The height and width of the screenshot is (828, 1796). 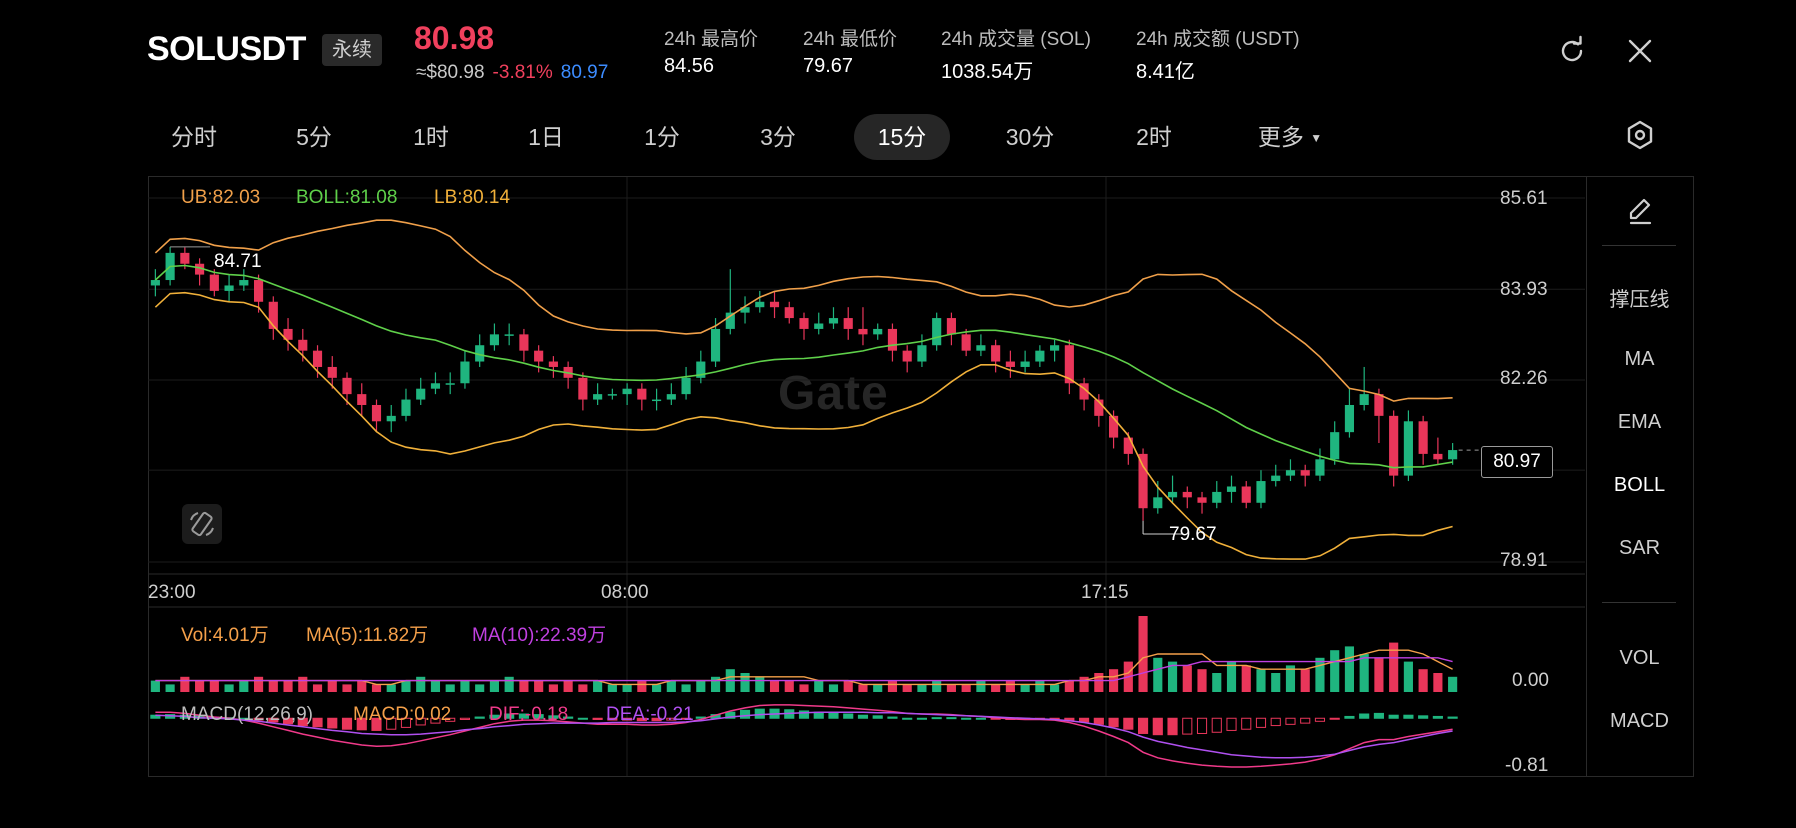 What do you see at coordinates (1030, 137) in the screenshot?
I see `tab-30m: 30分` at bounding box center [1030, 137].